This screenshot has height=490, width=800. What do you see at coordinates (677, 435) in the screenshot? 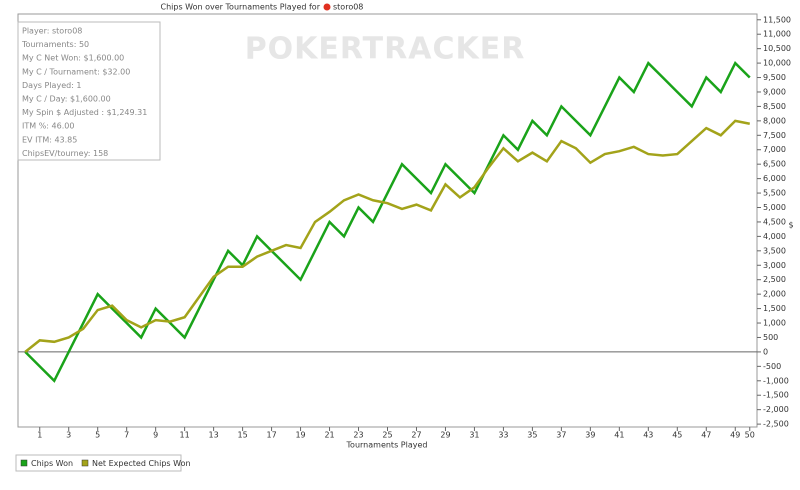
I see `x-tick-label: 45` at bounding box center [677, 435].